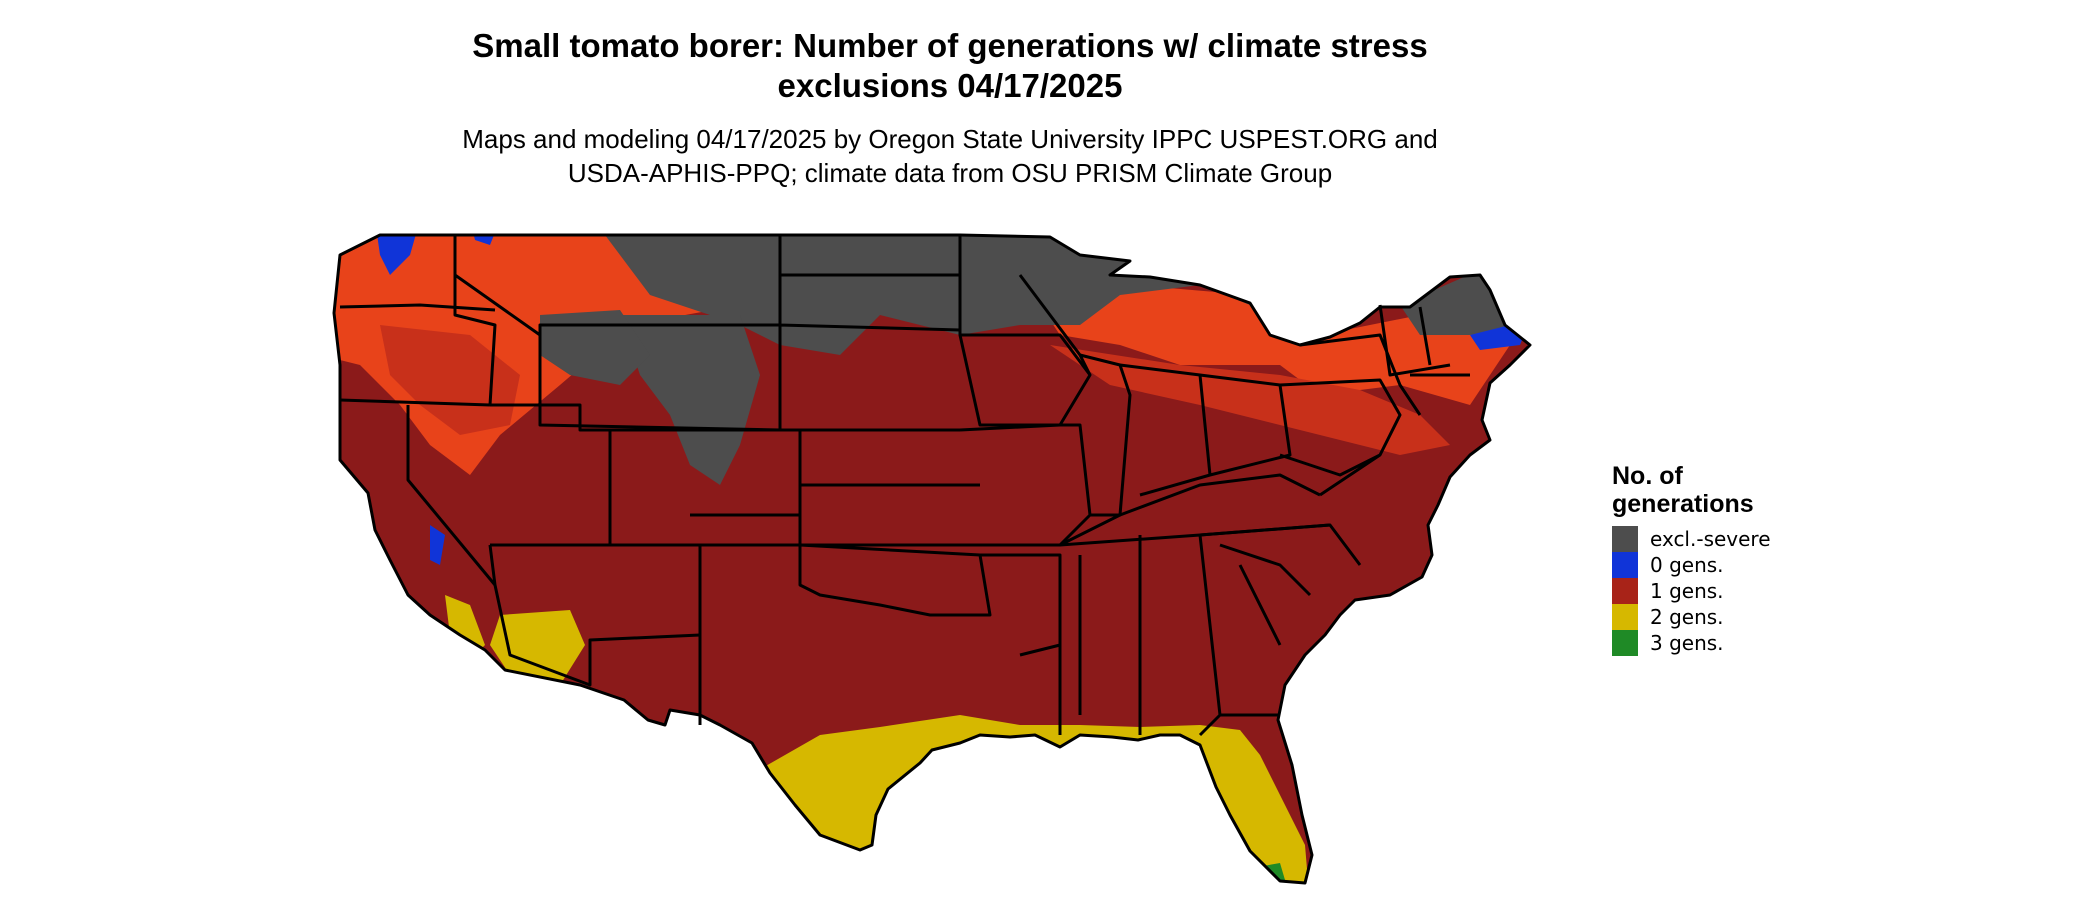  I want to click on legend-item: 3 gens., so click(1691, 643).